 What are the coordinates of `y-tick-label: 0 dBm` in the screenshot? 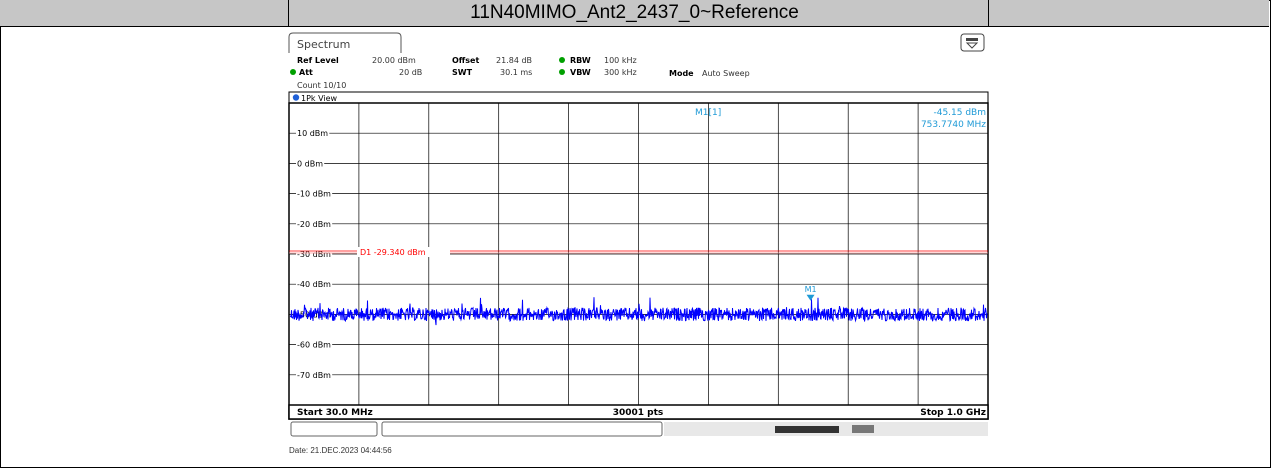 It's located at (310, 163).